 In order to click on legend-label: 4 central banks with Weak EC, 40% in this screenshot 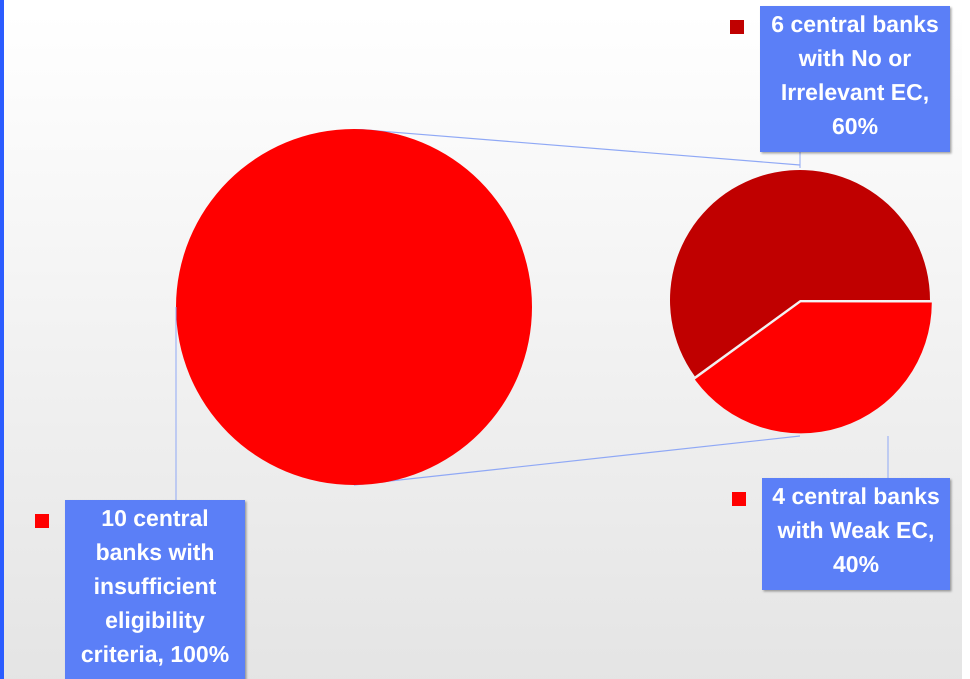, I will do `click(856, 529)`.